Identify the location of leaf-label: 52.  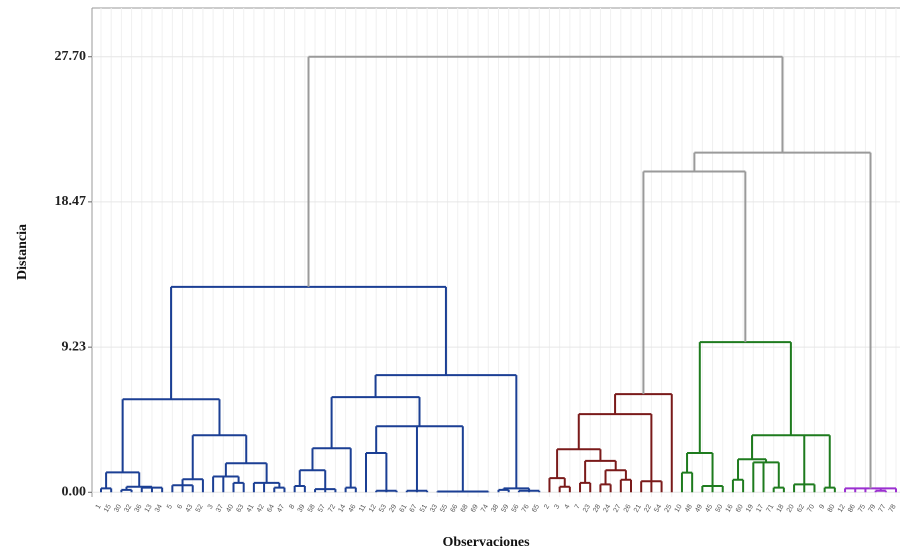
(200, 508).